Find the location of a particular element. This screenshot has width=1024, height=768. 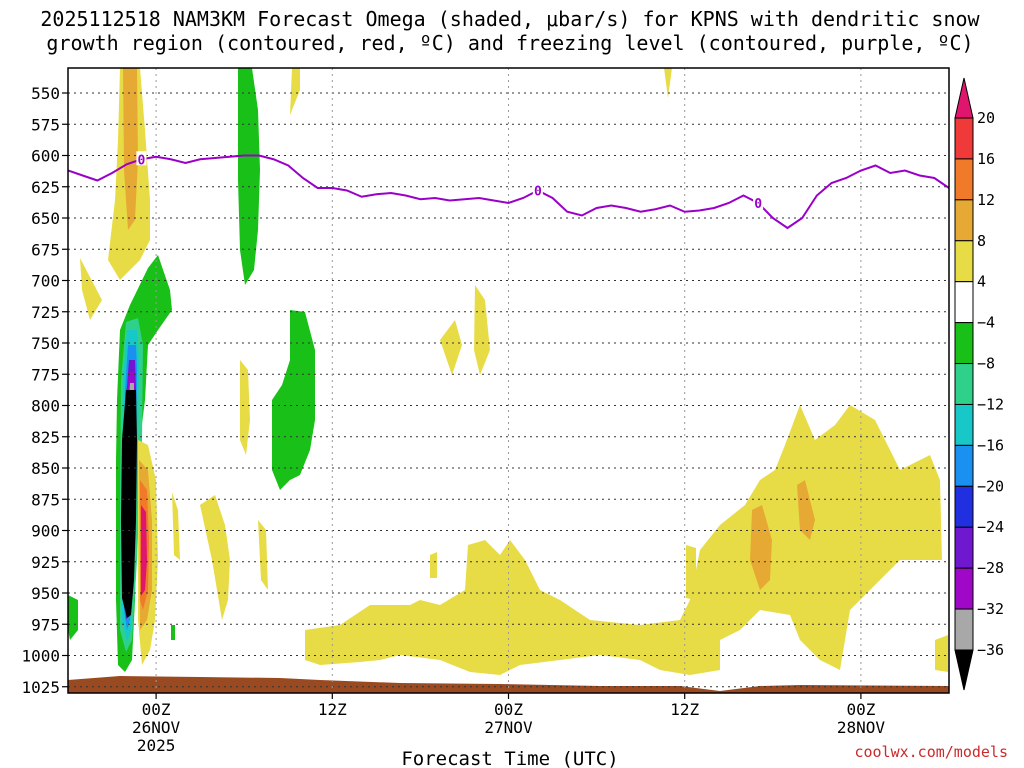

colorbar-label: −32 is located at coordinates (990, 609).